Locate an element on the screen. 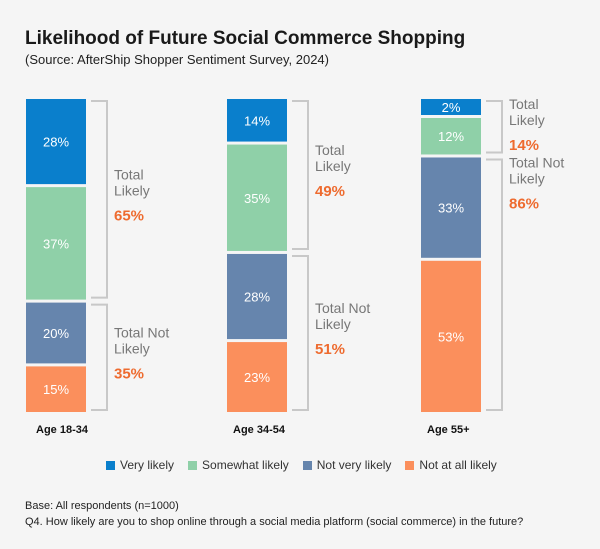 The width and height of the screenshot is (600, 549). legend-item-very-likely: Very likely is located at coordinates (140, 465).